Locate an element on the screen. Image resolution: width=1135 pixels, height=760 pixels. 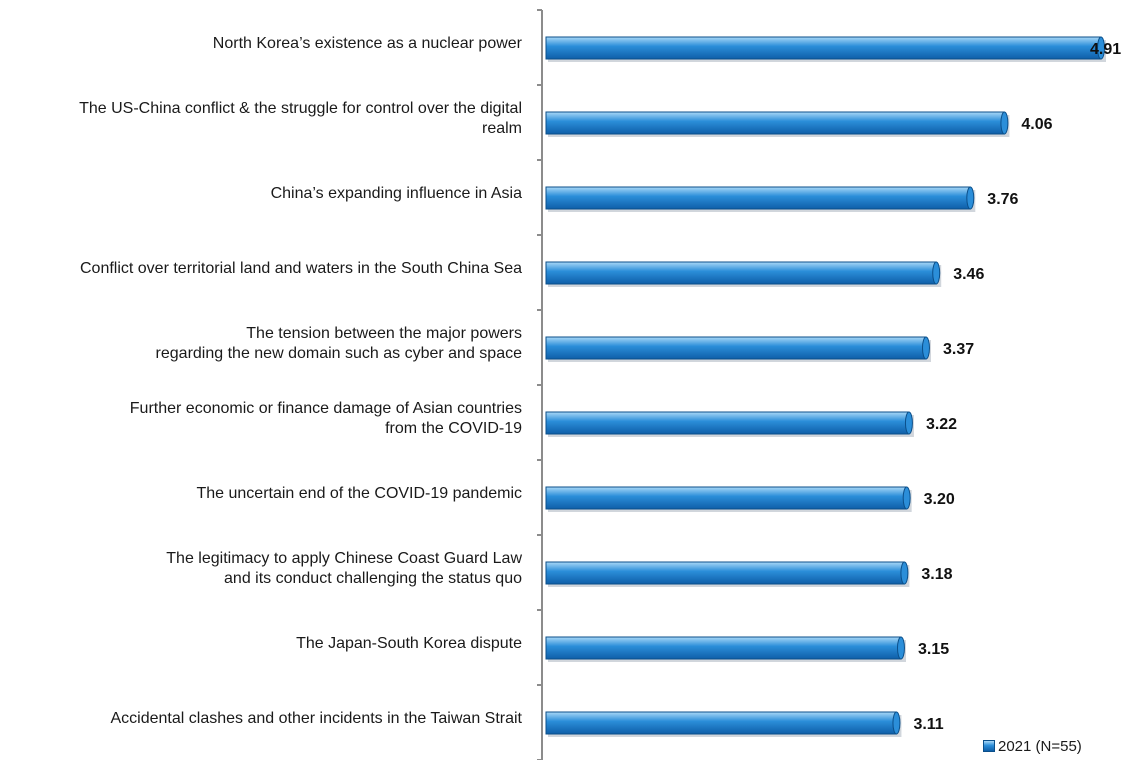
category-label-line: realm is located at coordinates (501, 128).